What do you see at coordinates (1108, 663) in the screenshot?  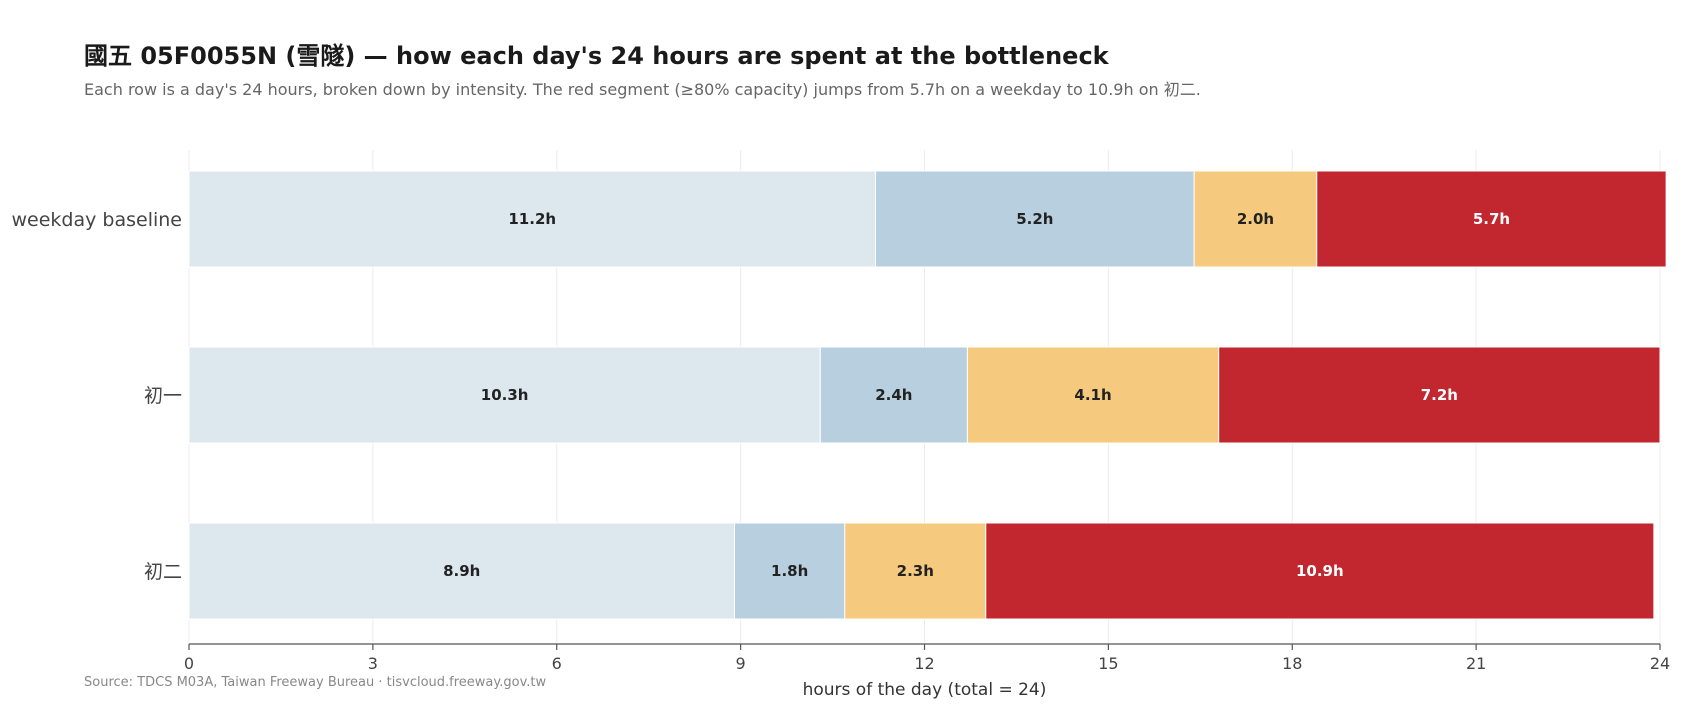 I see `x-tick-label: 15` at bounding box center [1108, 663].